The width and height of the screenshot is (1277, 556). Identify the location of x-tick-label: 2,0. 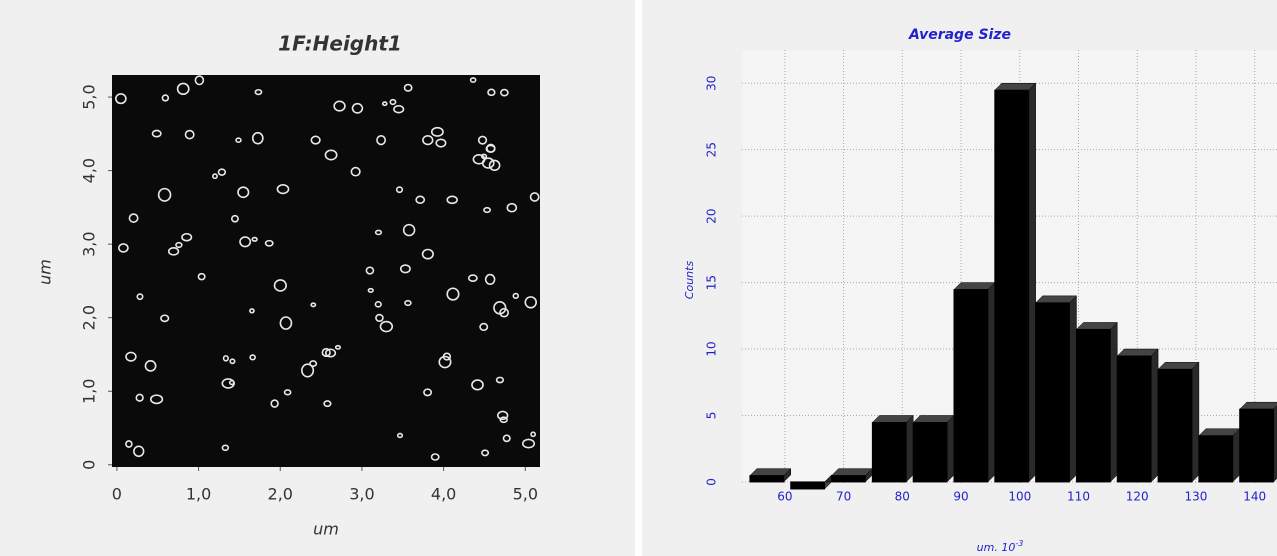
(280, 494).